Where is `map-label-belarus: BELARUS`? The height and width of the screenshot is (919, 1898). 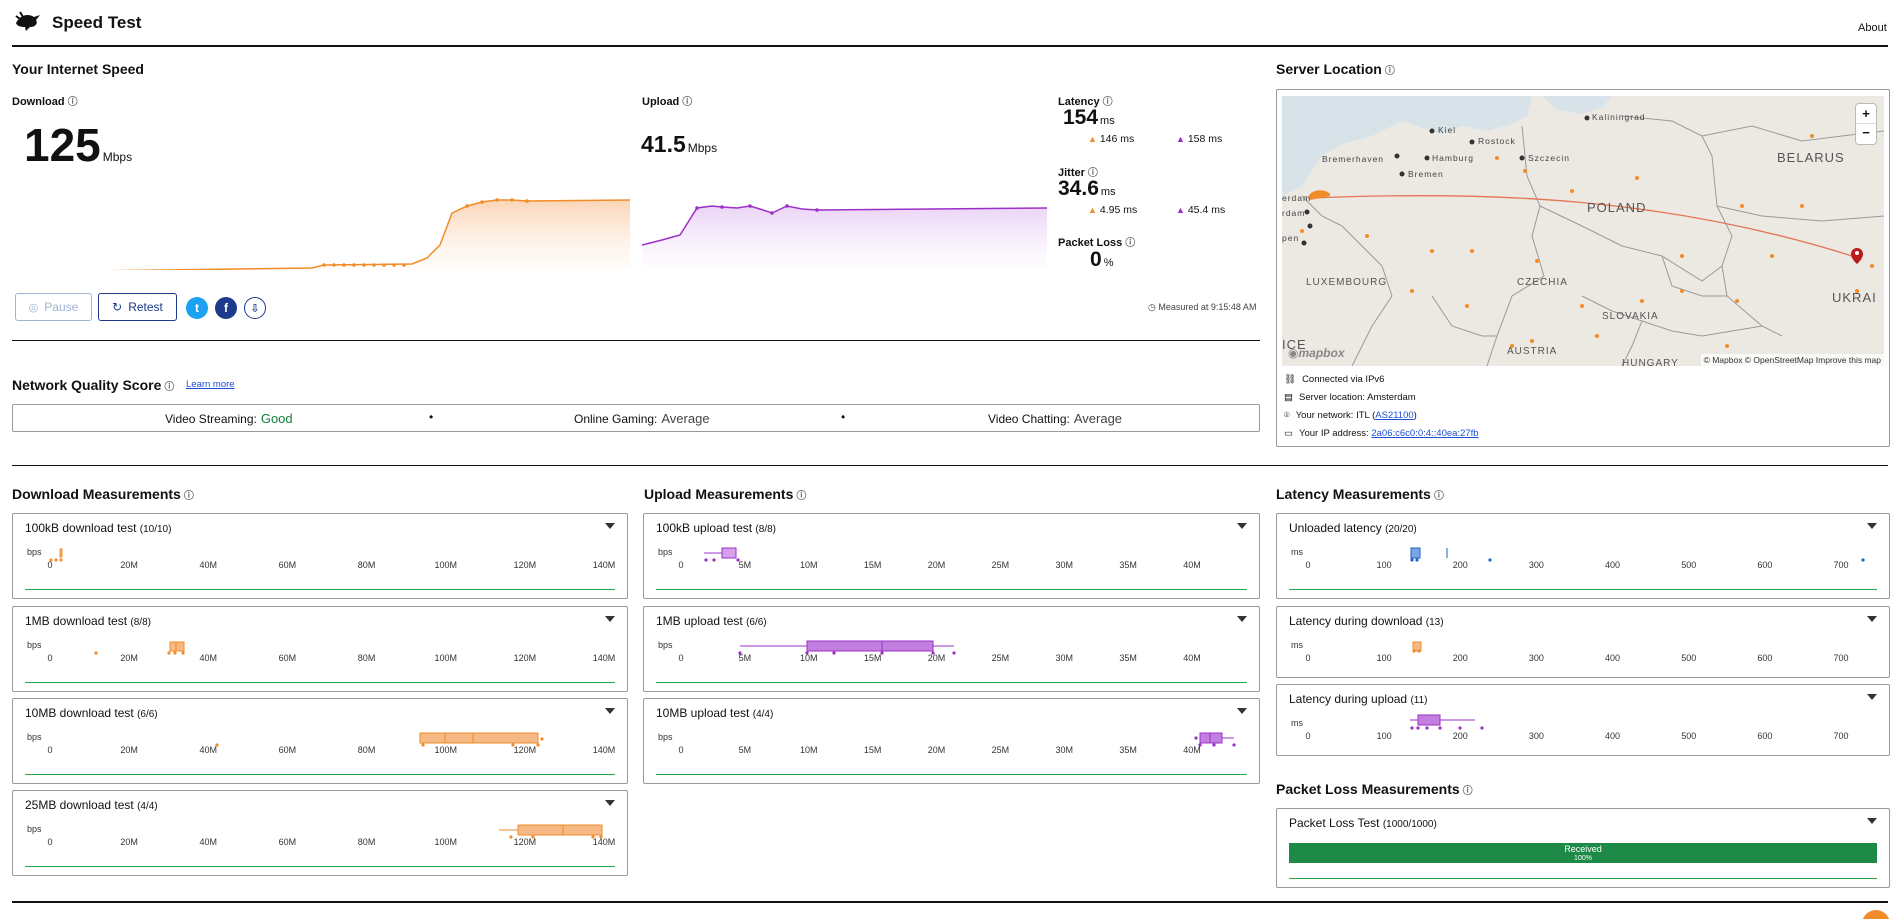
map-label-belarus: BELARUS is located at coordinates (1811, 157).